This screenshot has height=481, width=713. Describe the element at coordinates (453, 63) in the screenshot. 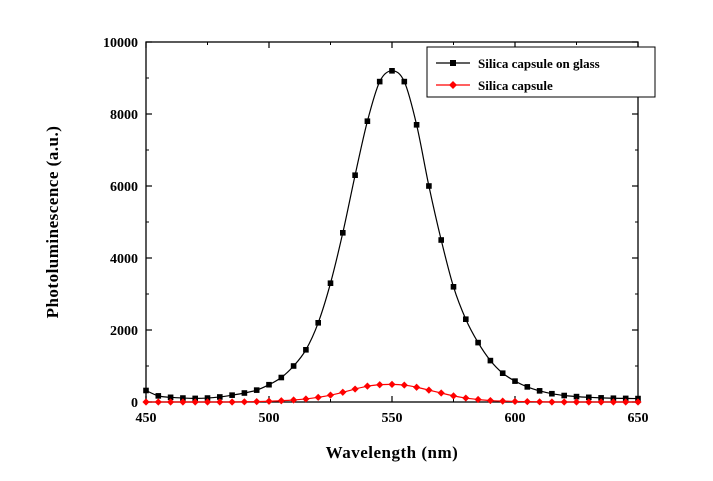

I see `legend-marker-glass` at that location.